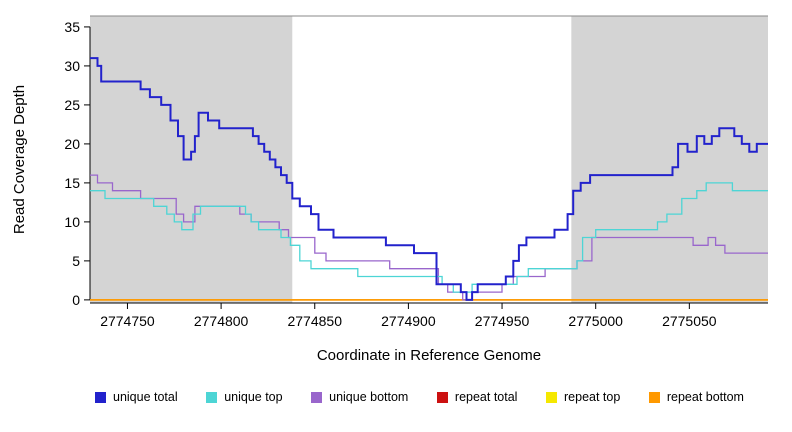 The image size is (792, 432). What do you see at coordinates (72, 144) in the screenshot?
I see `y-tick-label: 20` at bounding box center [72, 144].